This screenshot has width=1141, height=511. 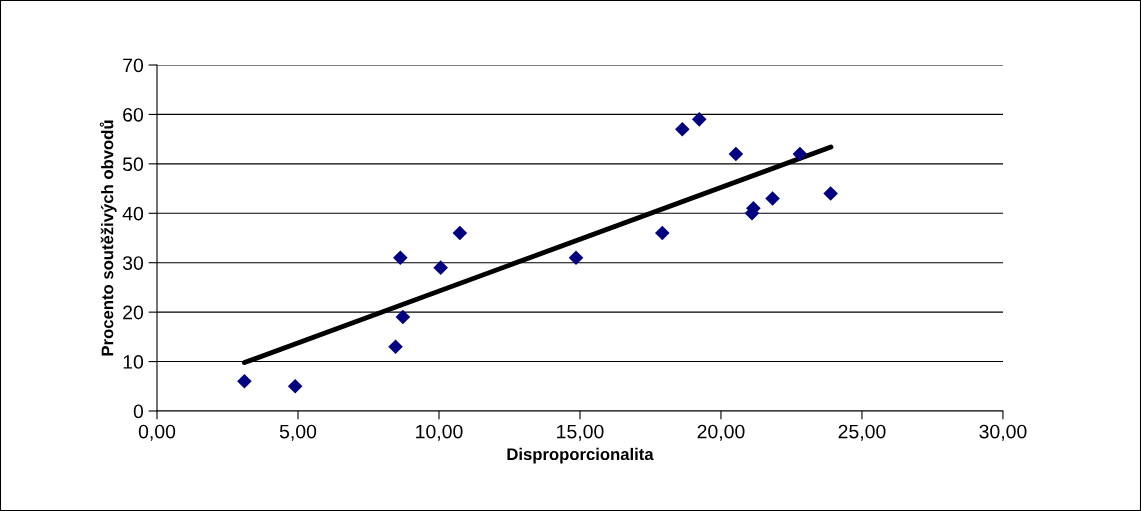 What do you see at coordinates (108, 238) in the screenshot?
I see `y-axis-title: Procento soutěživých obvodů` at bounding box center [108, 238].